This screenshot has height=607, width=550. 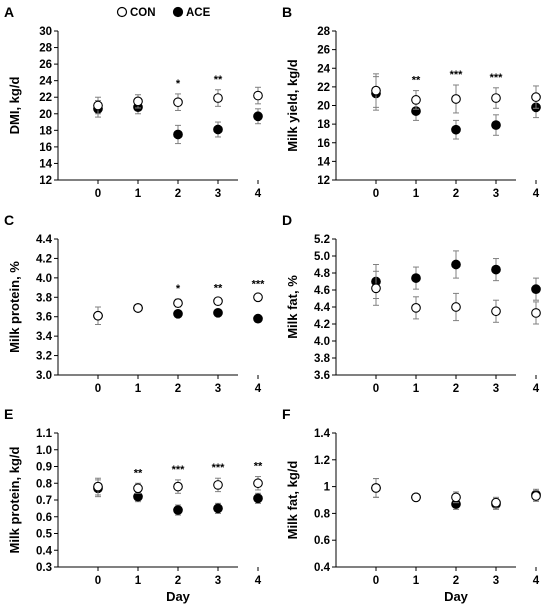 What do you see at coordinates (292, 307) in the screenshot?
I see `y-axis-label: Milk fat, %` at bounding box center [292, 307].